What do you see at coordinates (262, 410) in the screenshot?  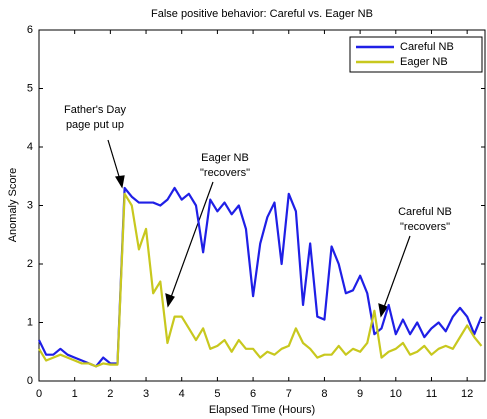 I see `x-axis-label: Elapsed Time (Hours)` at bounding box center [262, 410].